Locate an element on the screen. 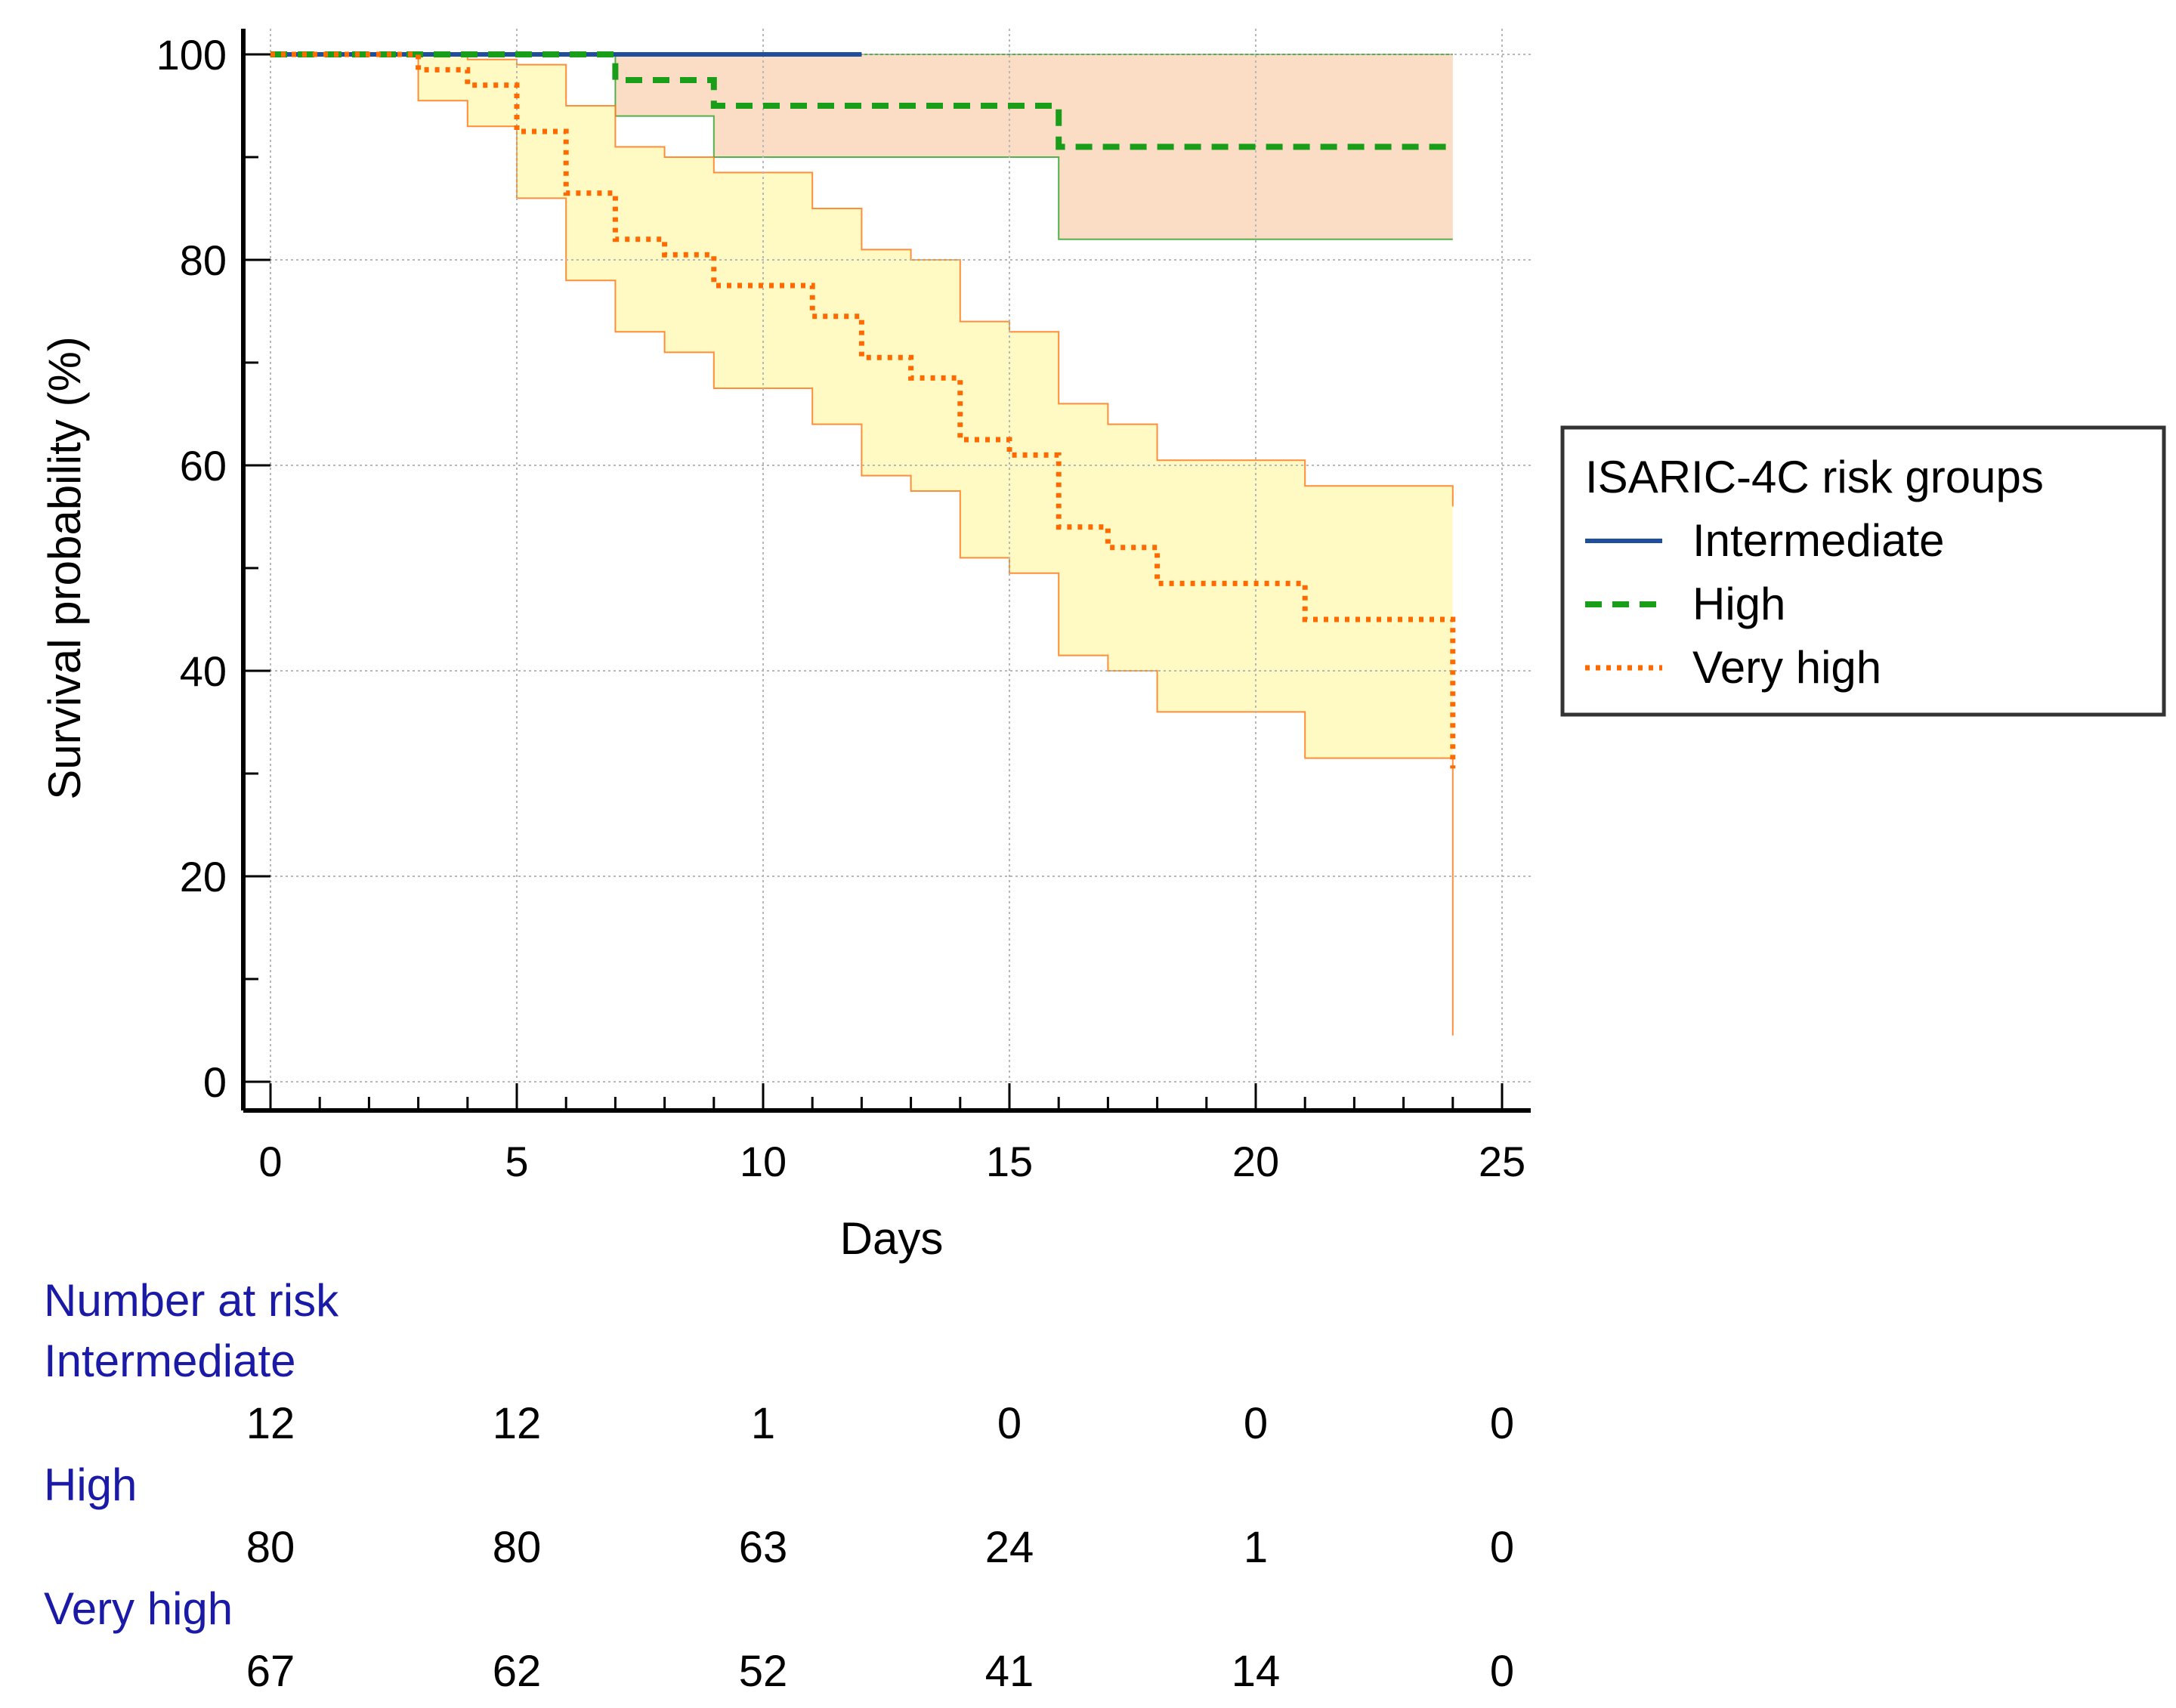 Image resolution: width=2176 pixels, height=1708 pixels. risk-group-name: Intermediate is located at coordinates (170, 1361).